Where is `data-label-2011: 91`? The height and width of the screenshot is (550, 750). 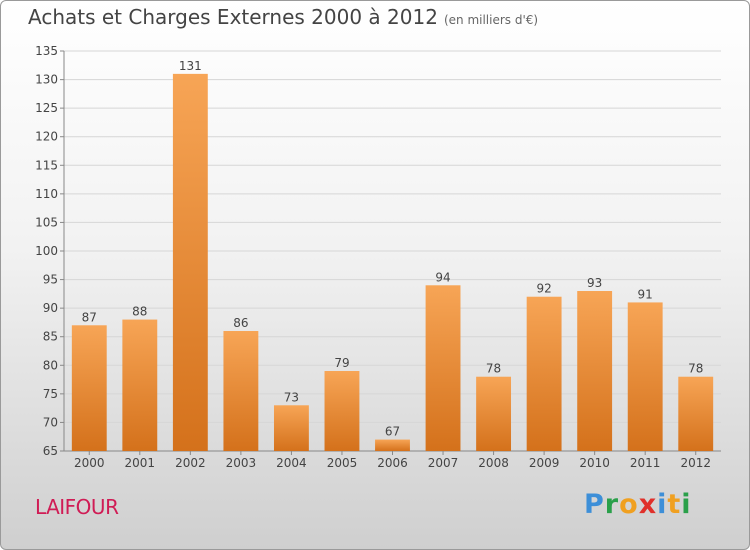
data-label-2011: 91 is located at coordinates (645, 294).